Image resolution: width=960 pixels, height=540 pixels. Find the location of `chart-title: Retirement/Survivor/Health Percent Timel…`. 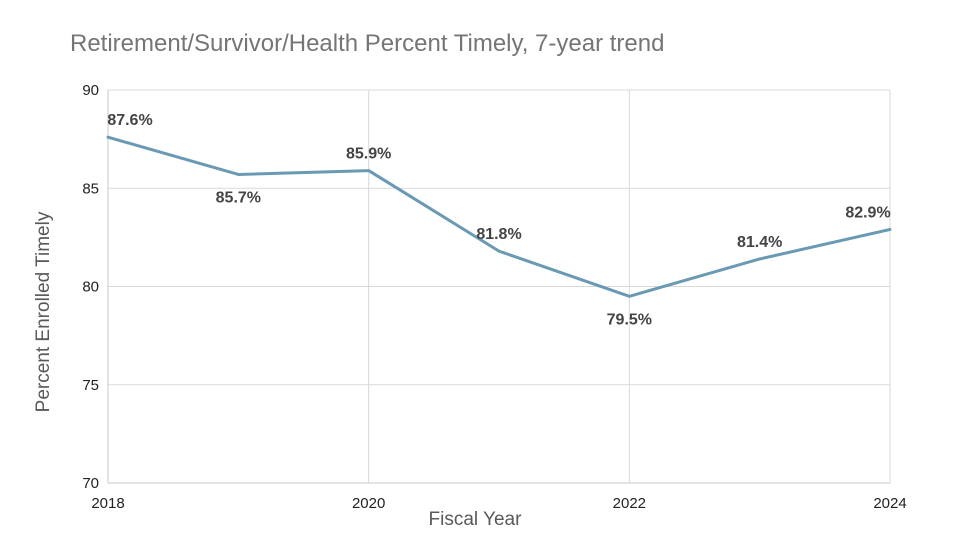

chart-title: Retirement/Survivor/Health Percent Timel… is located at coordinates (367, 43).